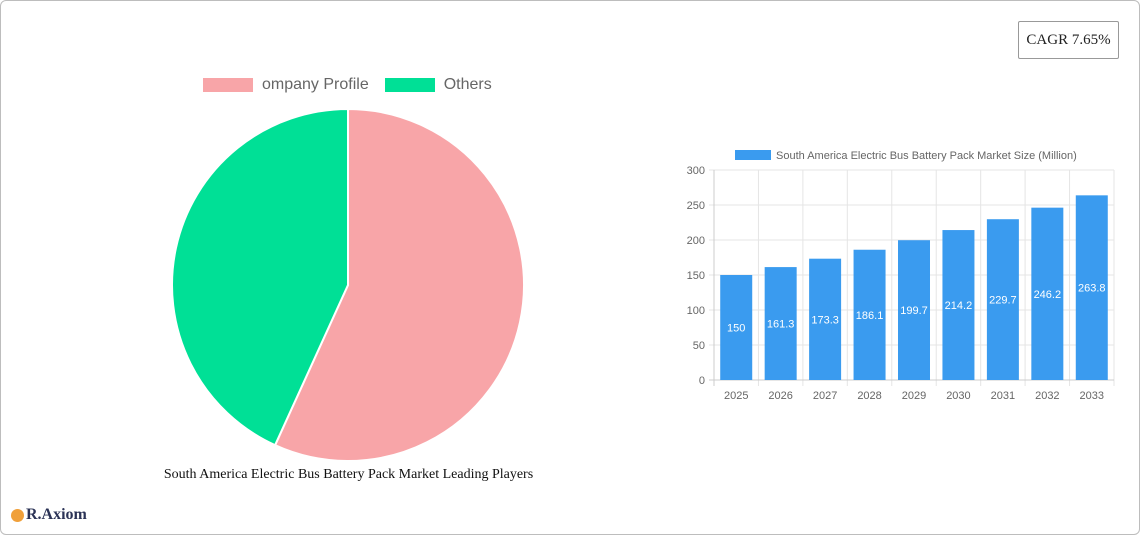 The height and width of the screenshot is (535, 1140). I want to click on logo-icon, so click(17, 515).